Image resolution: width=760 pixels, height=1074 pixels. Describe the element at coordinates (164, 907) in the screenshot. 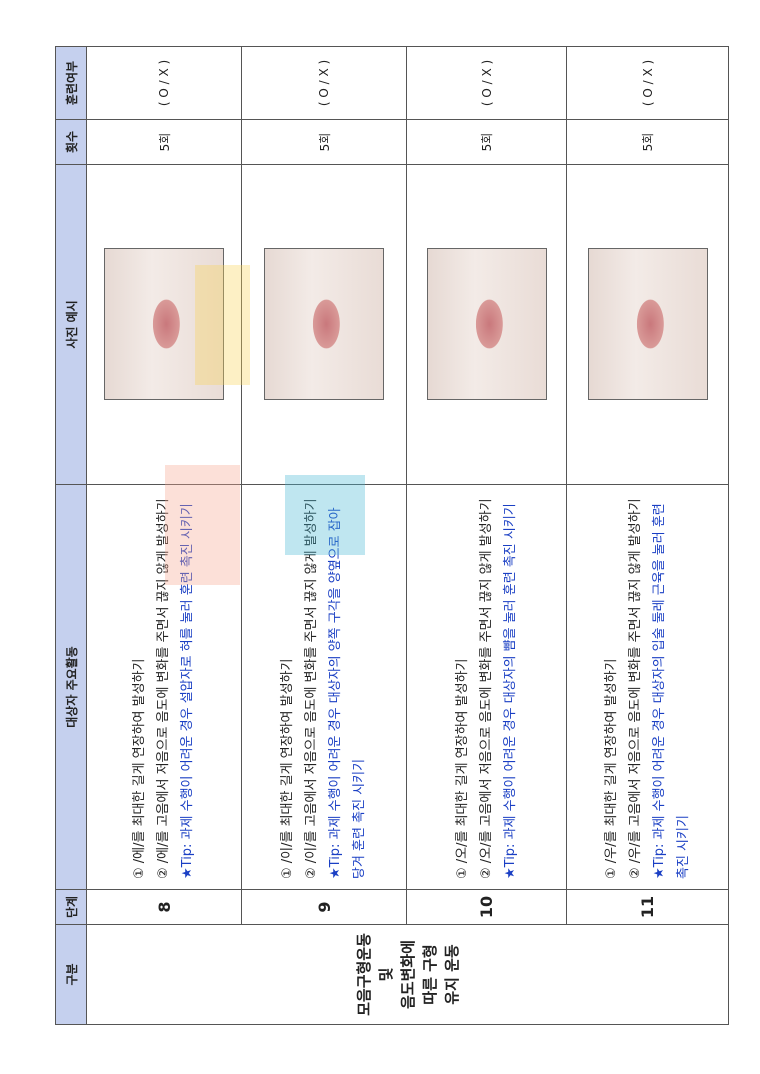

I see `step-cell: 8` at that location.